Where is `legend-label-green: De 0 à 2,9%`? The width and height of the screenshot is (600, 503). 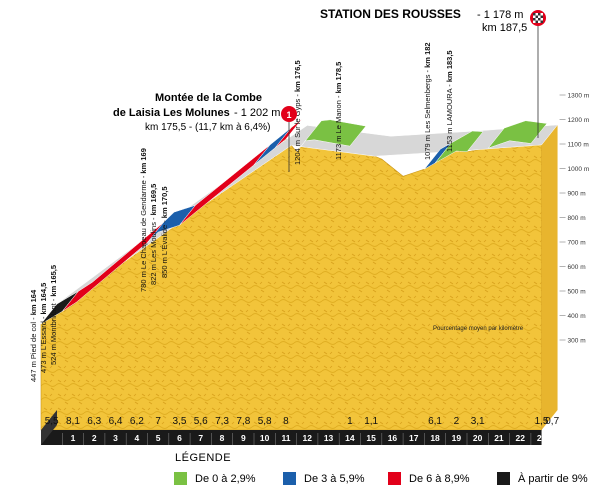 legend-label-green: De 0 à 2,9% is located at coordinates (225, 478).